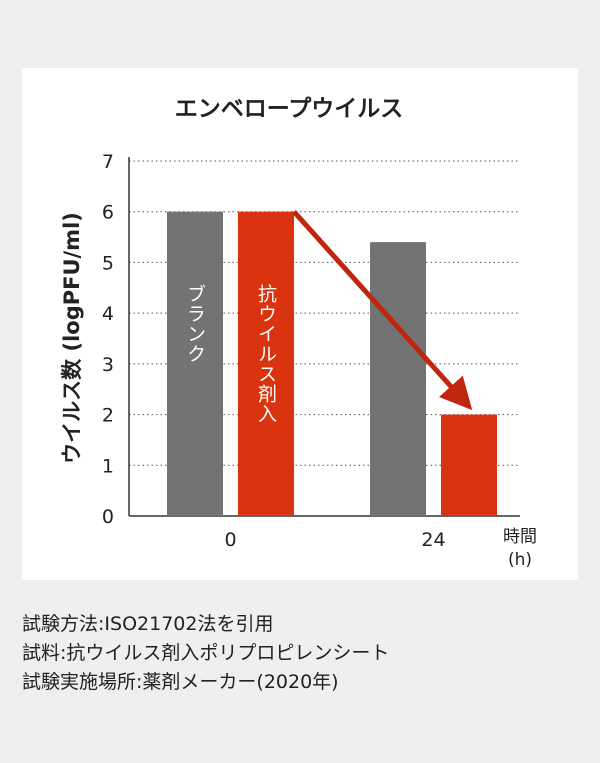 Image resolution: width=600 pixels, height=763 pixels. I want to click on series-label-0: ブランク, so click(195, 323).